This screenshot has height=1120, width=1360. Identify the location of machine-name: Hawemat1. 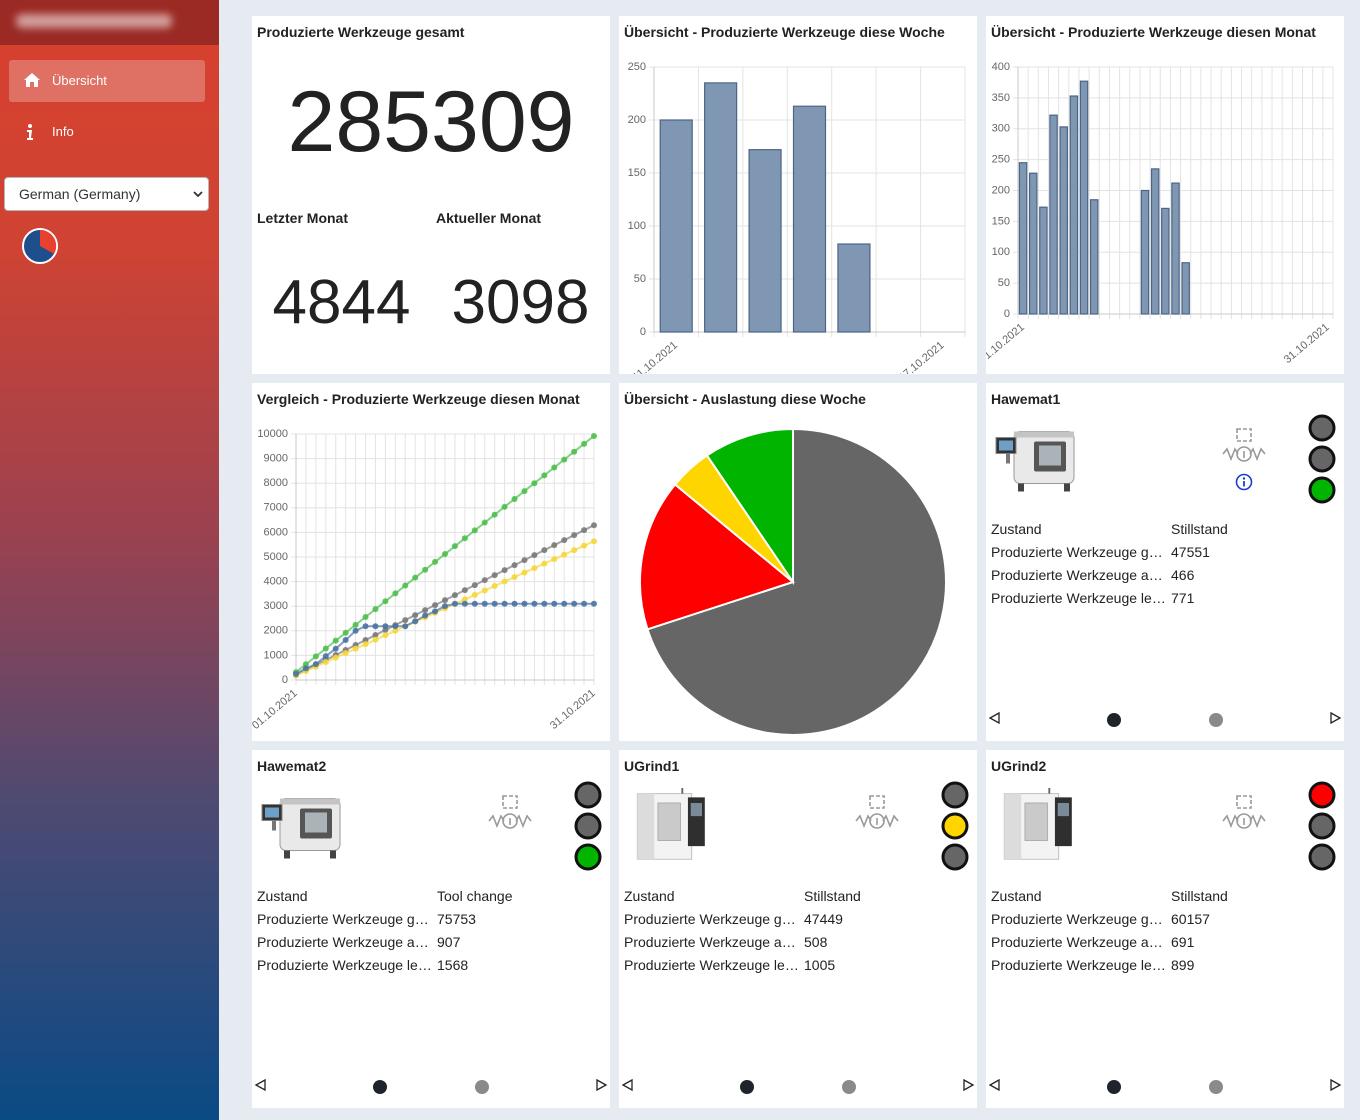
(1026, 399).